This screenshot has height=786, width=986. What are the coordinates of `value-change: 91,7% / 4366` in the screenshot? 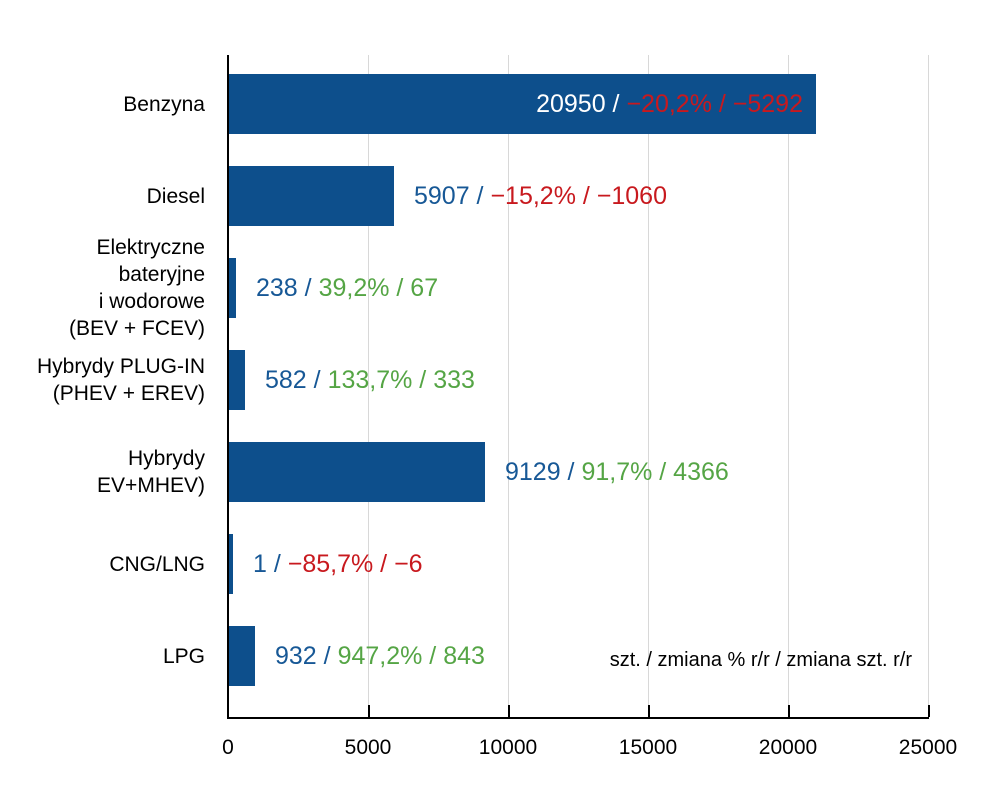 It's located at (655, 472).